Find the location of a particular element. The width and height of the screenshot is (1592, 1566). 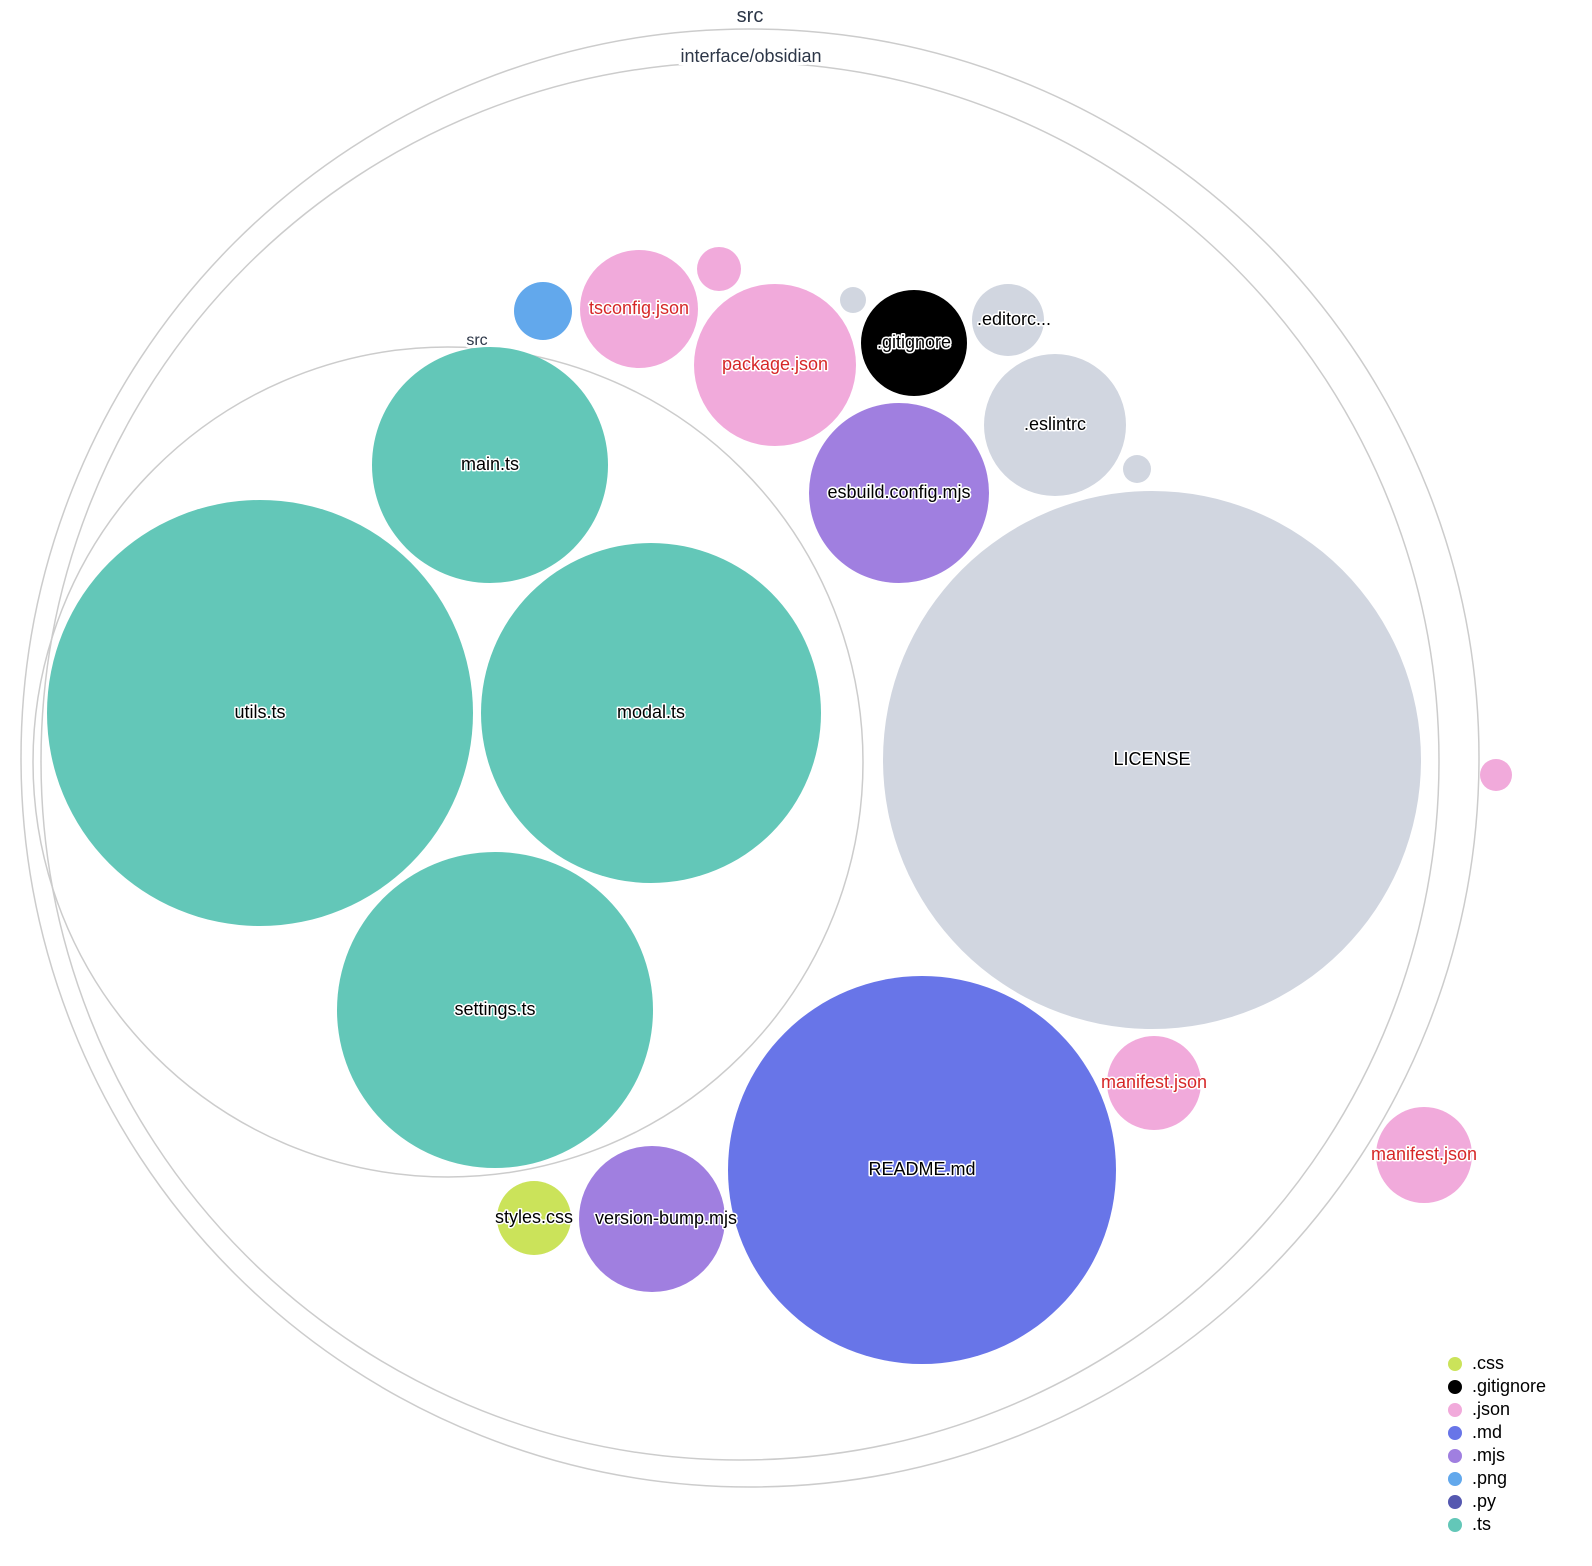

file-label: esbuild.config.mjs is located at coordinates (898, 492).